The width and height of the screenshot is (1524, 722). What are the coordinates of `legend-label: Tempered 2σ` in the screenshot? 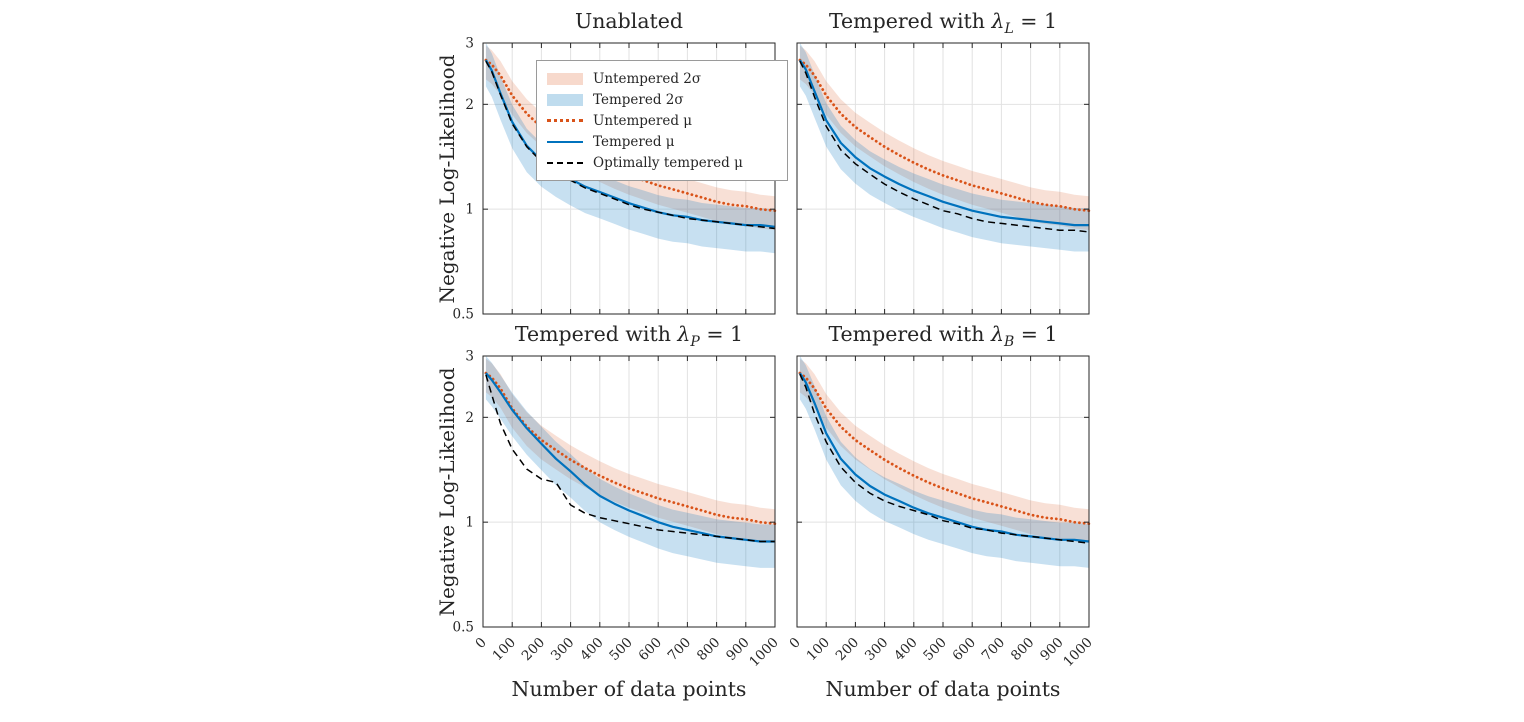 It's located at (638, 99).